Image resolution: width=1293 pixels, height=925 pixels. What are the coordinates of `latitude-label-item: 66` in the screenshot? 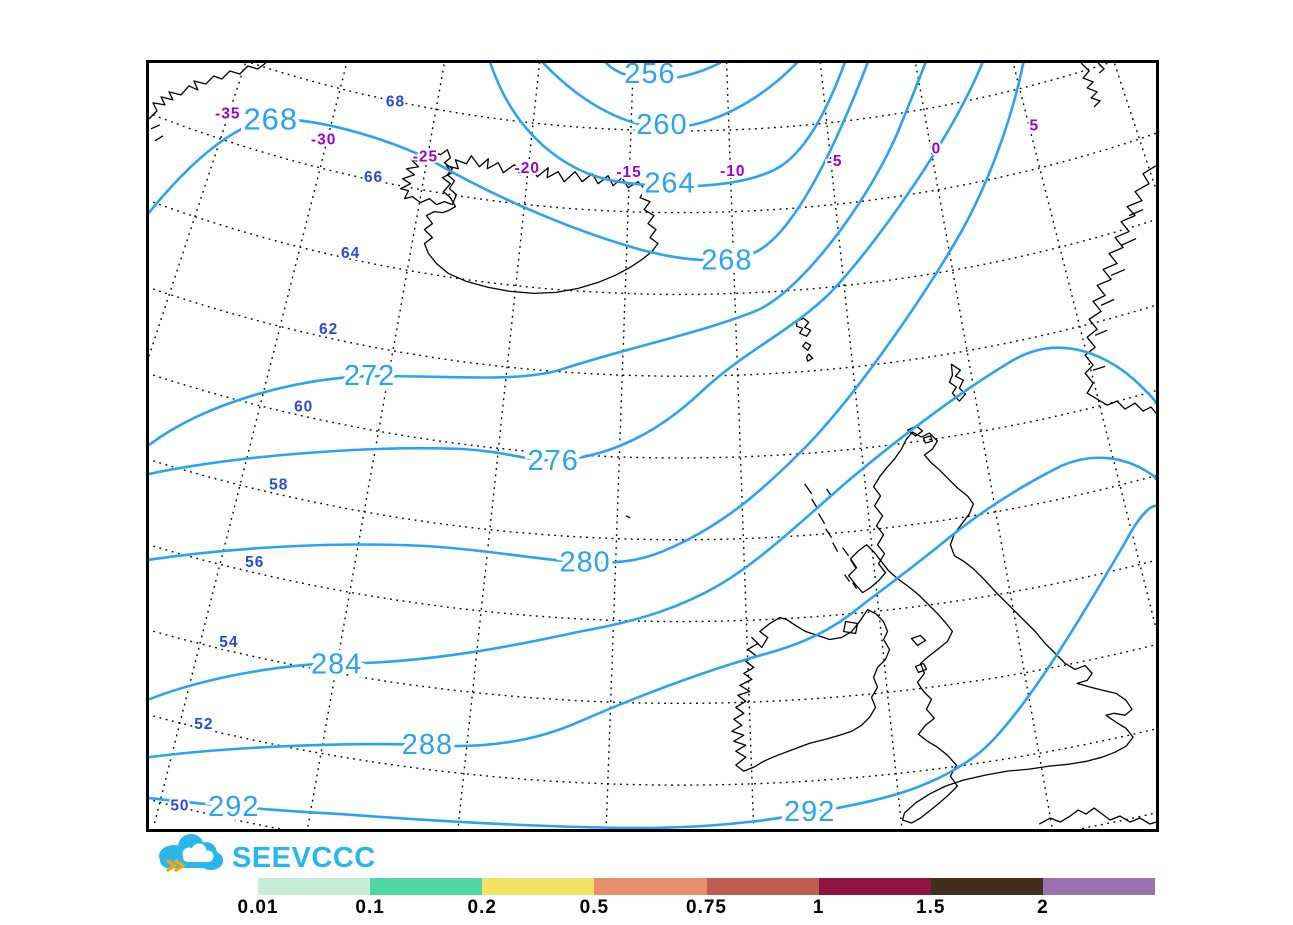 It's located at (373, 177).